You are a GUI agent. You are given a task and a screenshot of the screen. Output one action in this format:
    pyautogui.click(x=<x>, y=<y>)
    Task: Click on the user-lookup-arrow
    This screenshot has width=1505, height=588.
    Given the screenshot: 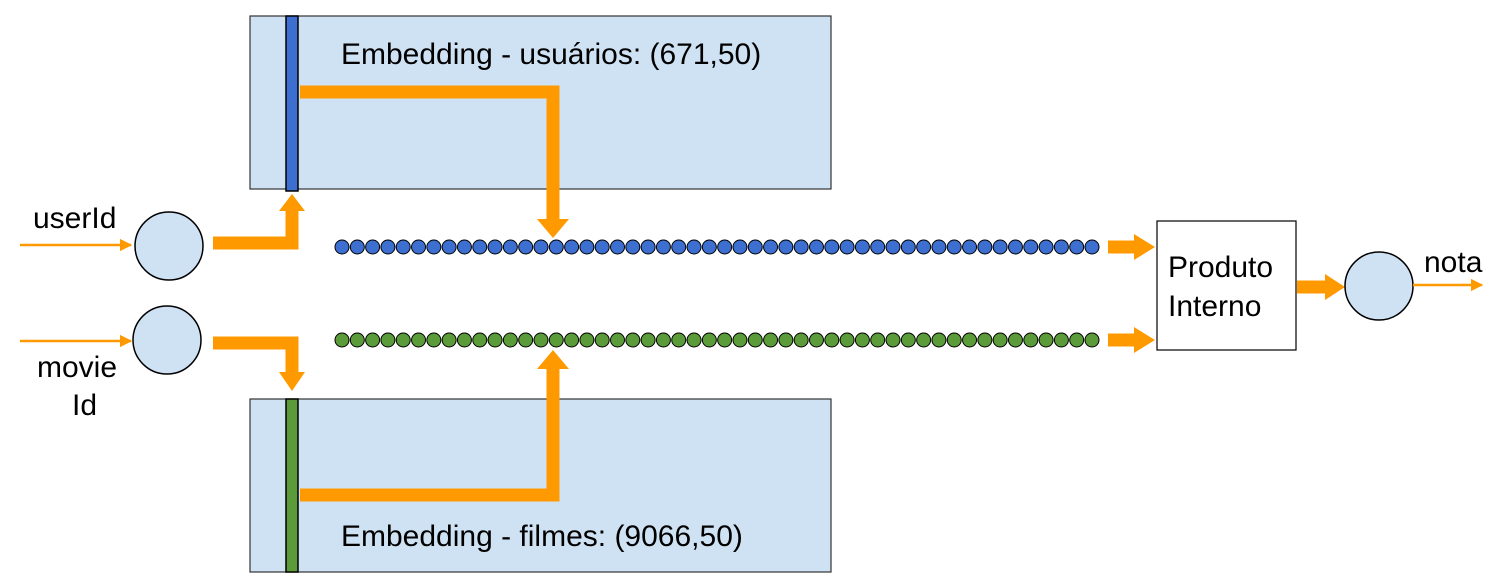 What is the action you would take?
    pyautogui.click(x=256, y=230)
    